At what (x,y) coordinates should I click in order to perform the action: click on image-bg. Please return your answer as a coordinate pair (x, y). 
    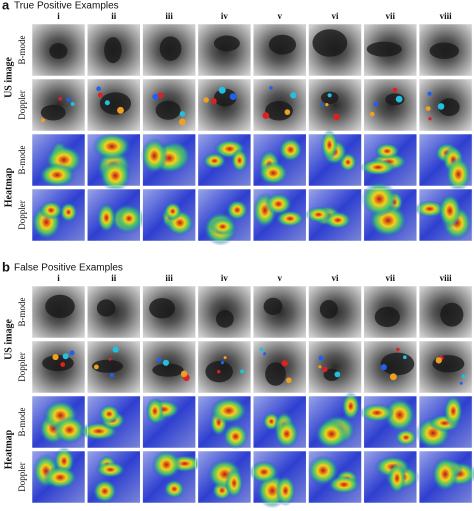
    Looking at the image, I should click on (58, 105).